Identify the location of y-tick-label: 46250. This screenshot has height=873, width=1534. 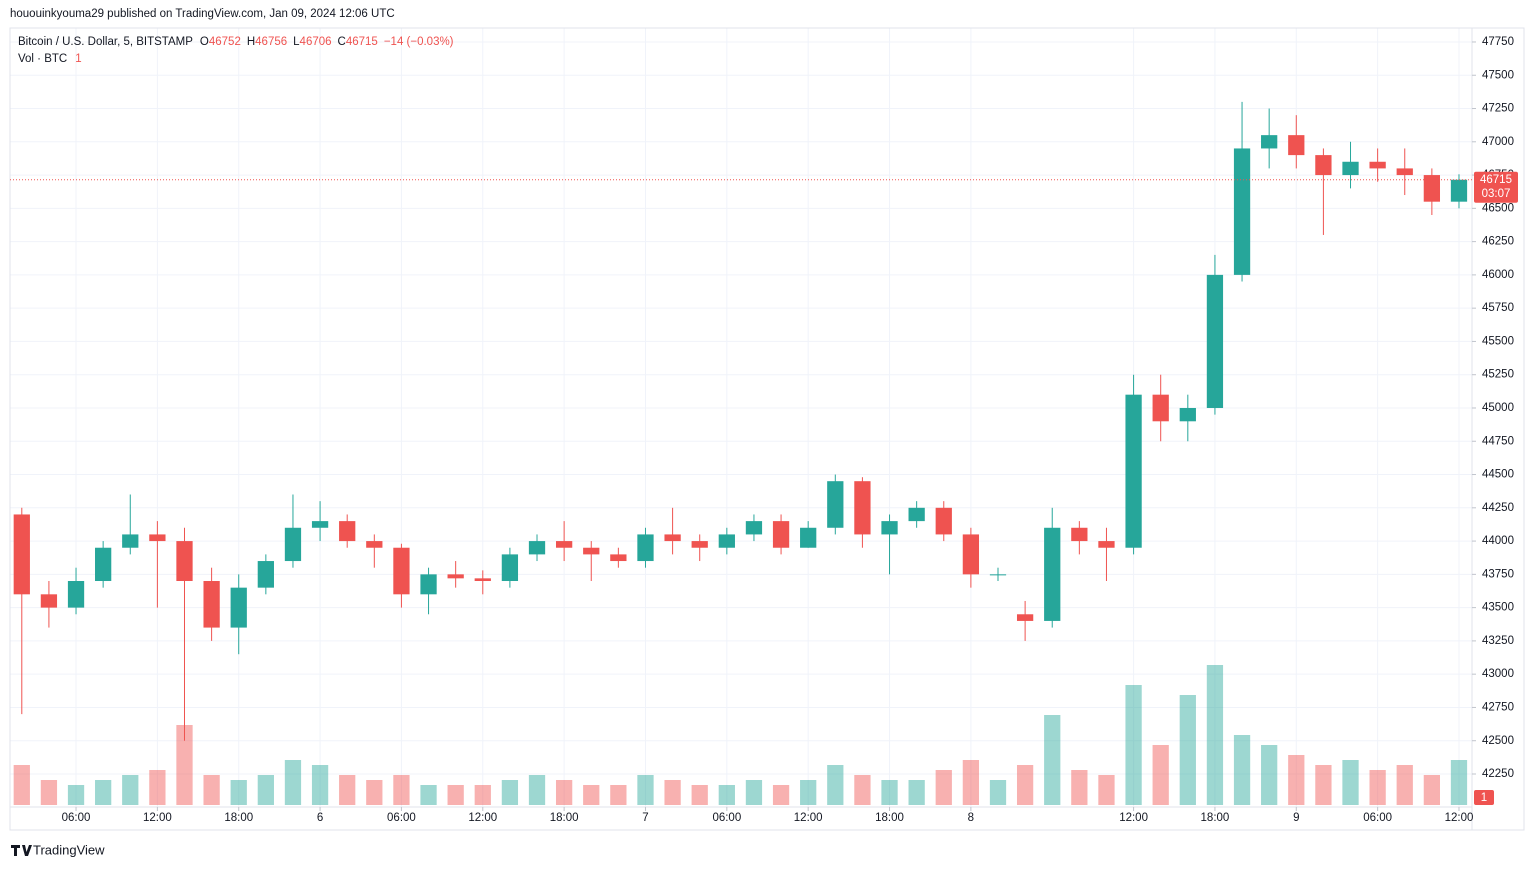
(1498, 242).